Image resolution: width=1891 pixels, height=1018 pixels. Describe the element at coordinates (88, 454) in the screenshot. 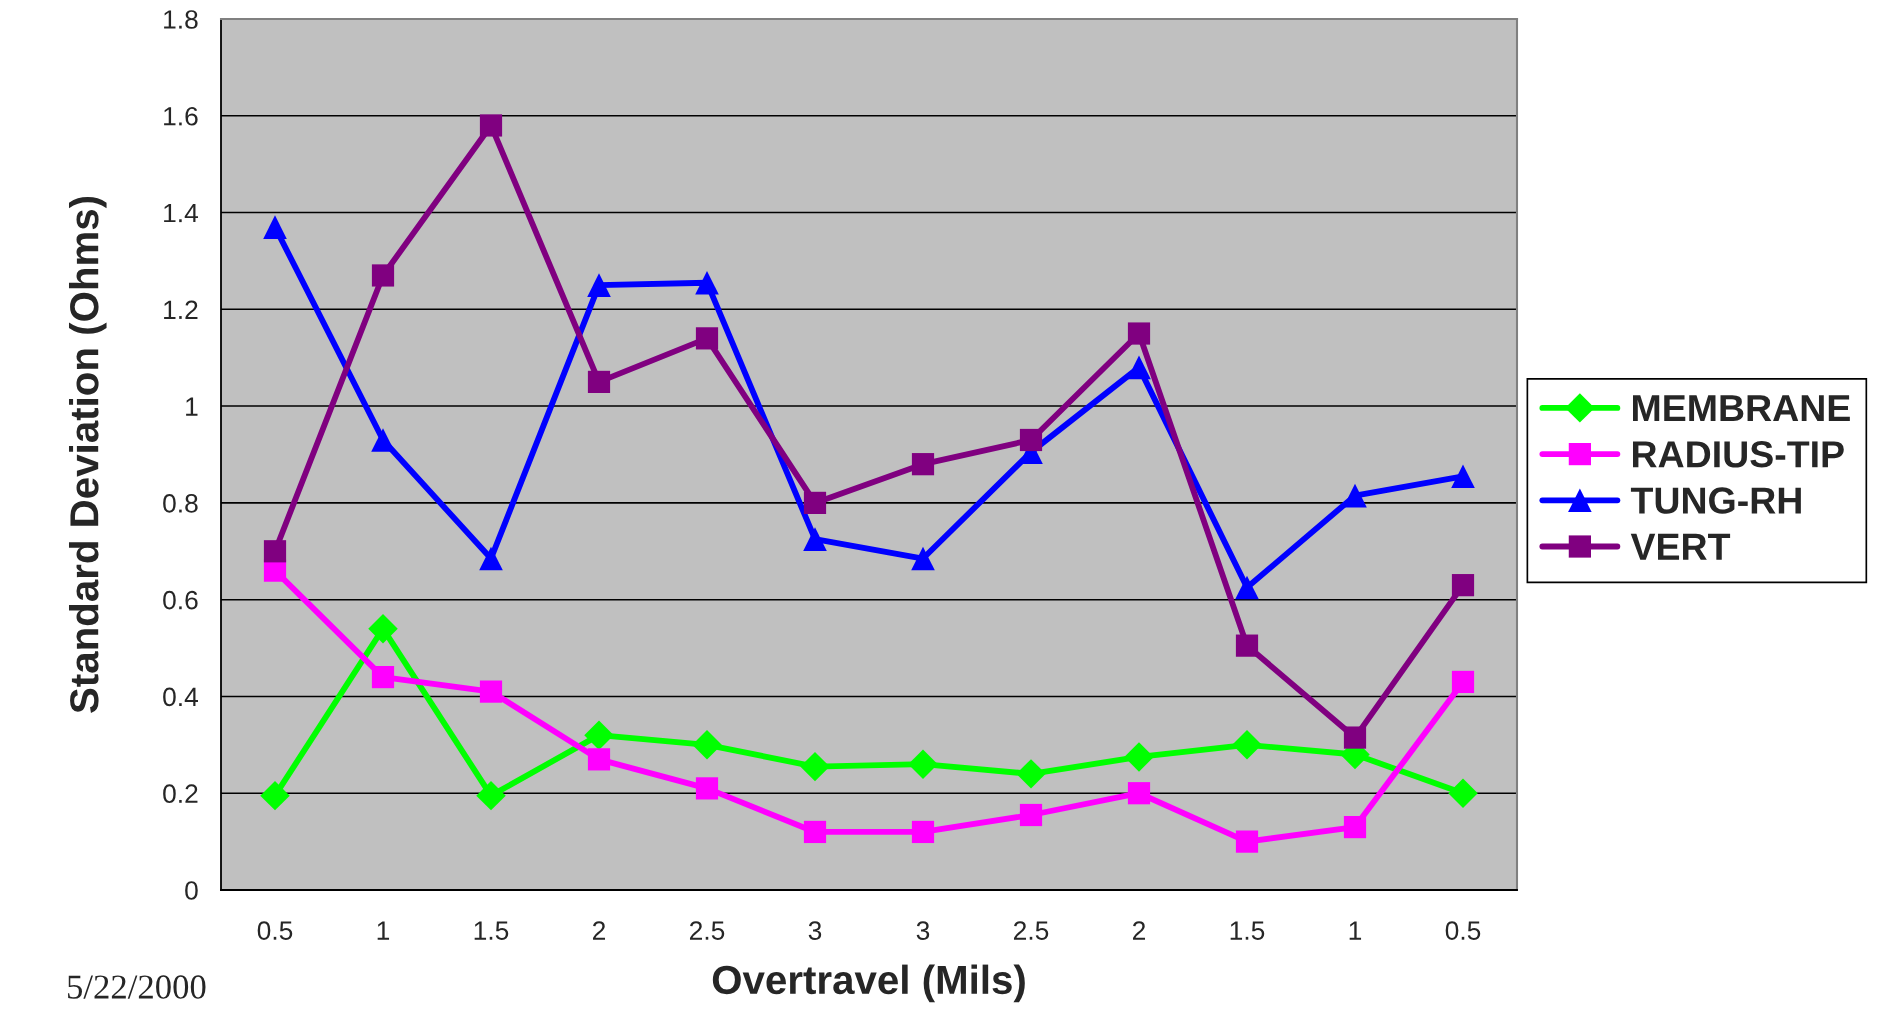

I see `y-axis-title: Standard Deviation (Ohms)` at that location.